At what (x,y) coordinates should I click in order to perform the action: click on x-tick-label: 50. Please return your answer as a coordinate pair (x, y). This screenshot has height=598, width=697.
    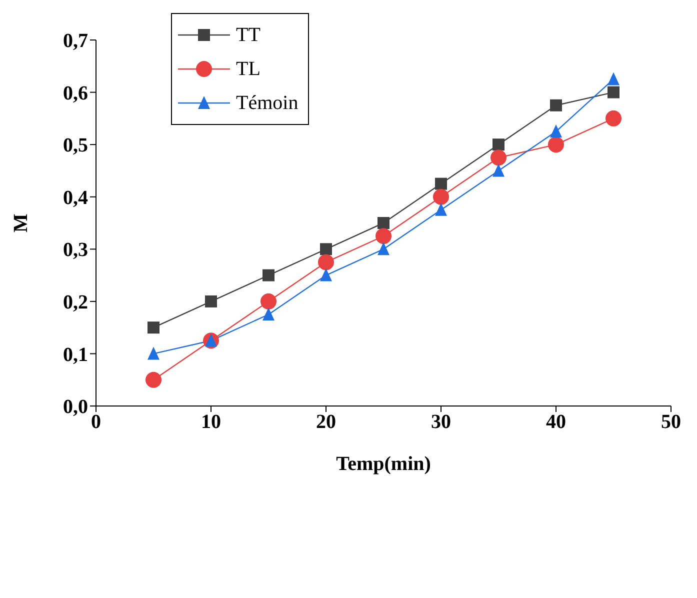
    Looking at the image, I should click on (671, 422).